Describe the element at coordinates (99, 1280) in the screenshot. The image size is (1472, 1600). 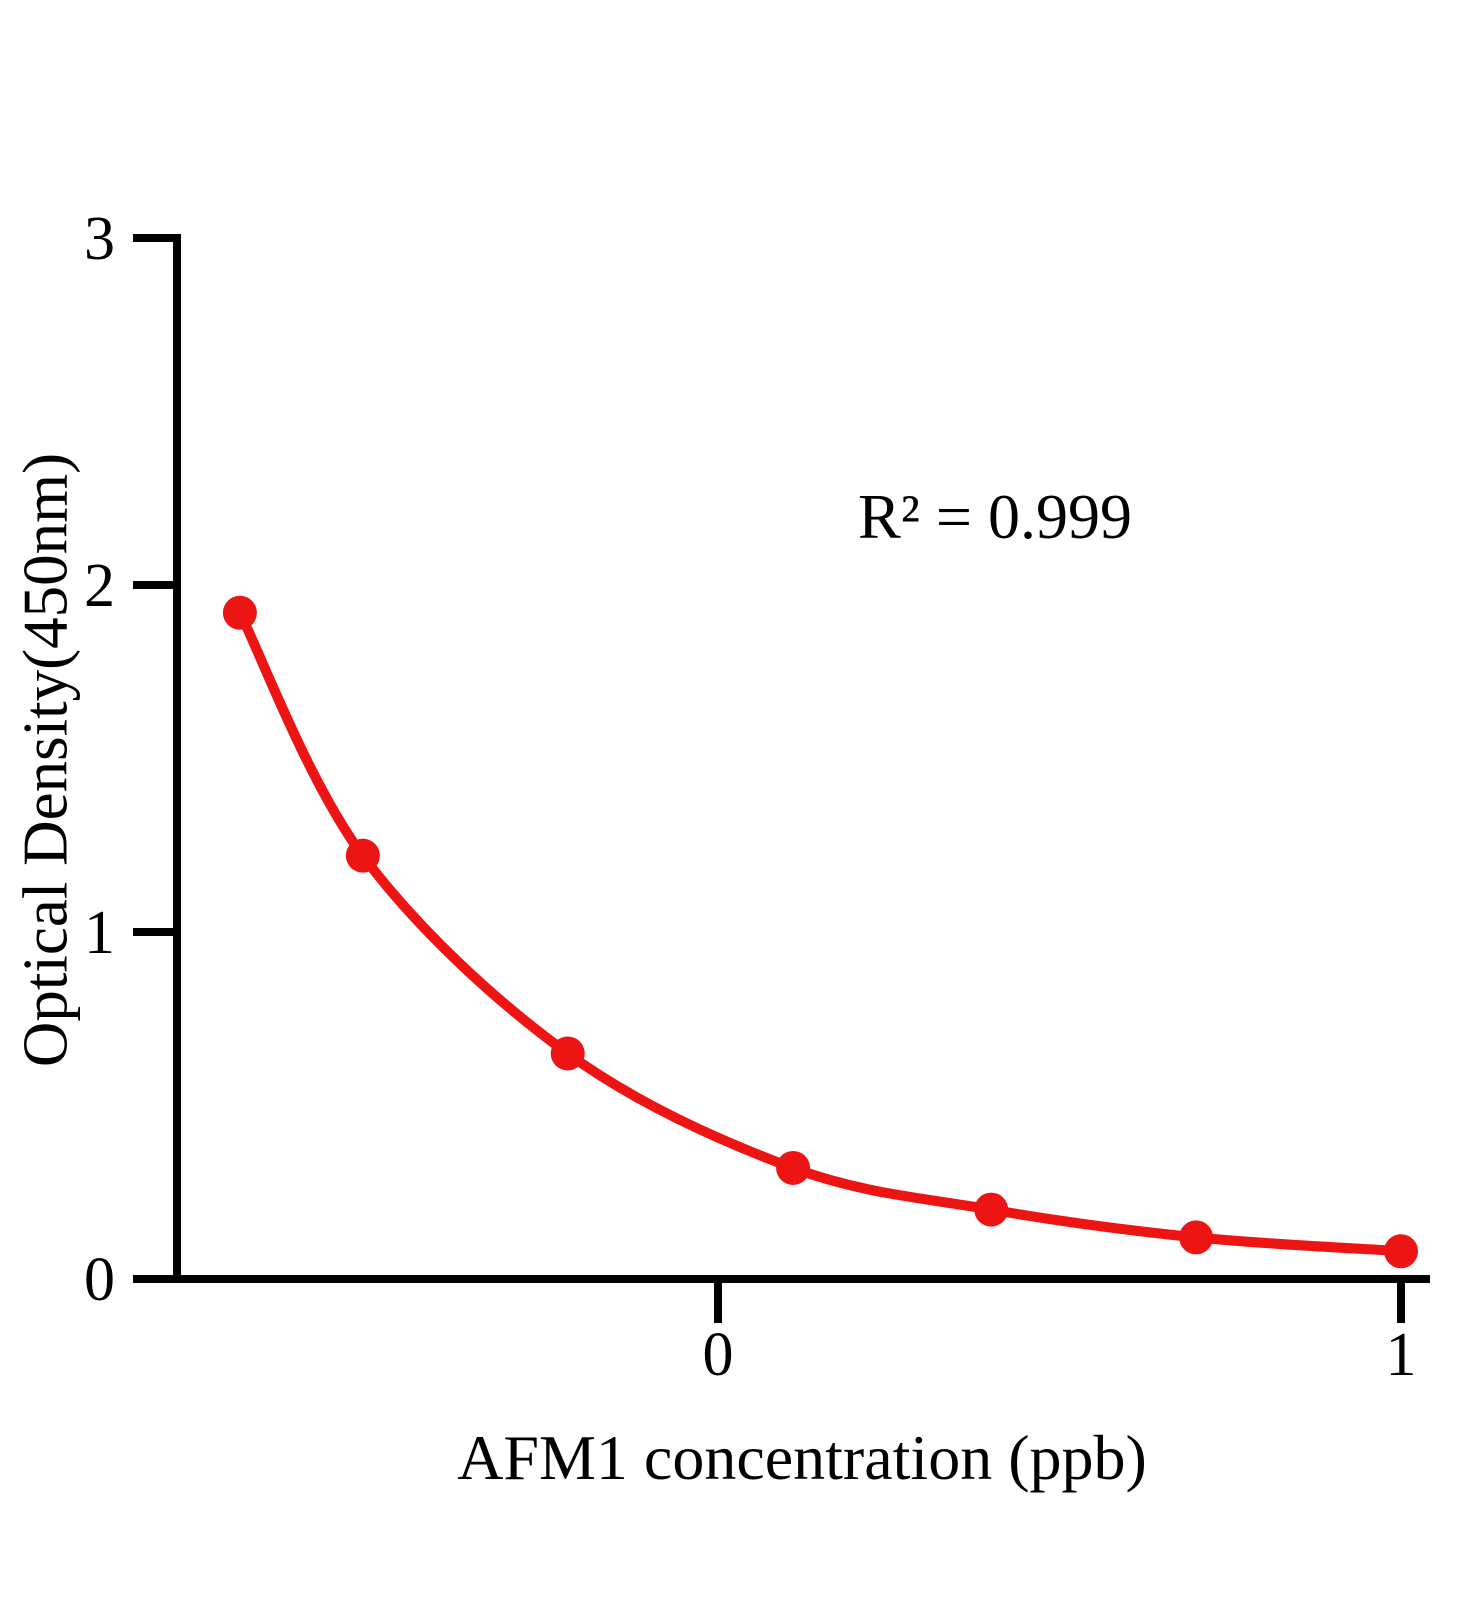
I see `y-tick-label: 0` at that location.